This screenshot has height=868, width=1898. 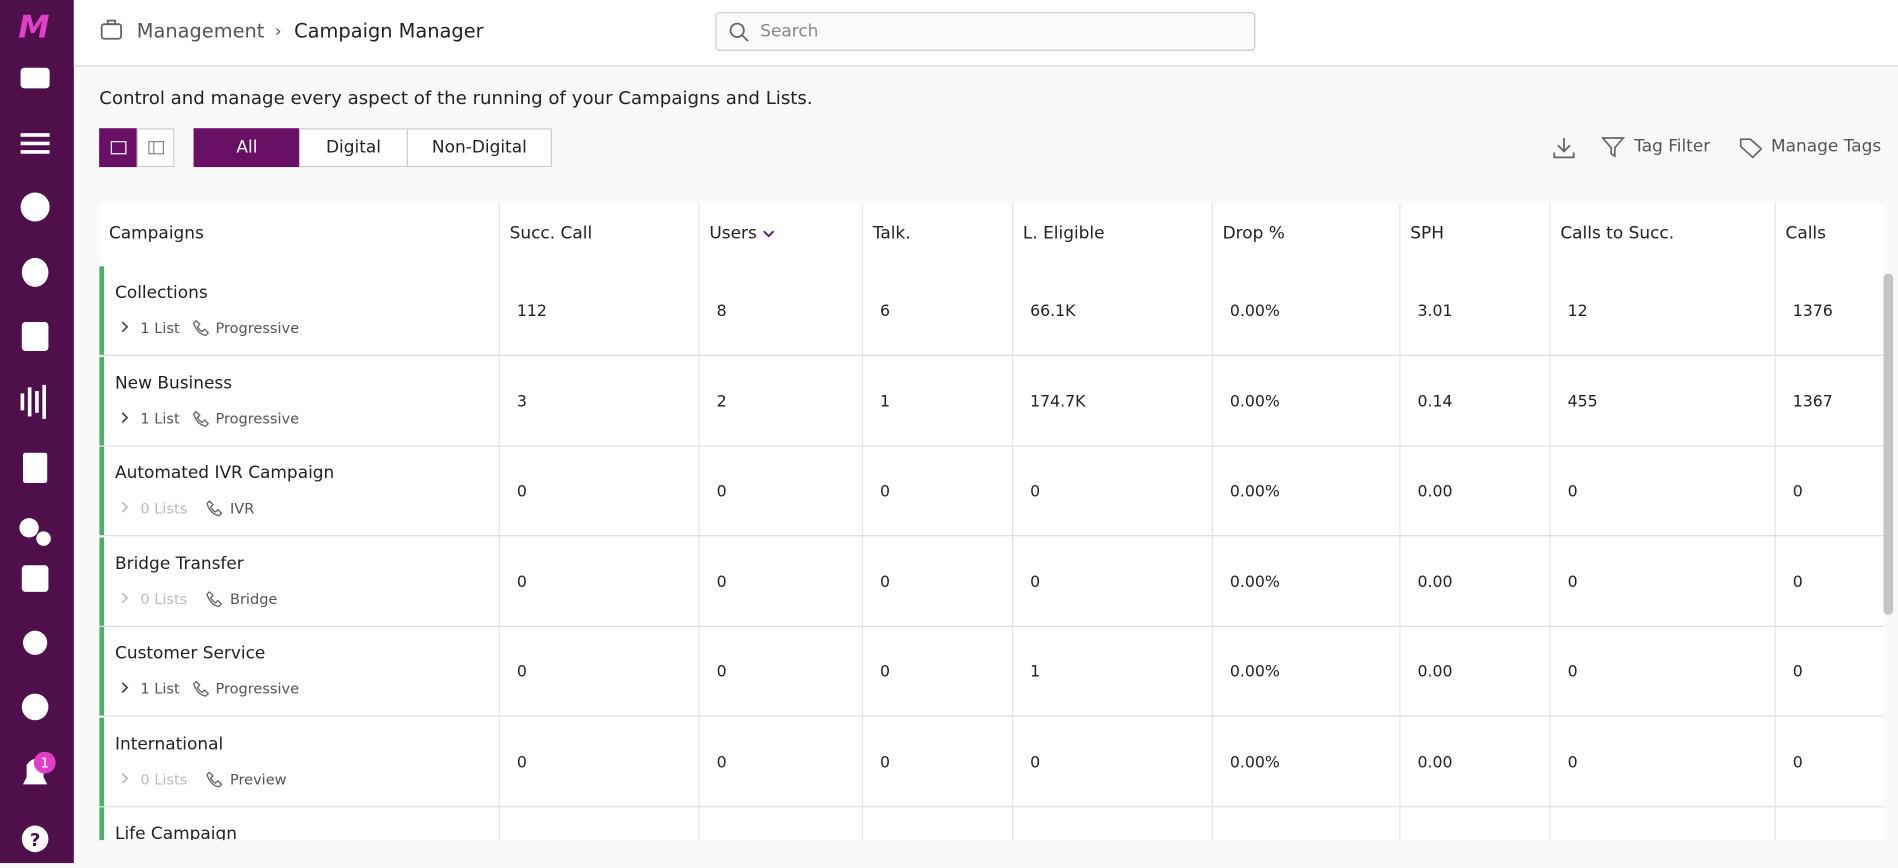 I want to click on tag-filter: Tag Filter, so click(x=1672, y=146).